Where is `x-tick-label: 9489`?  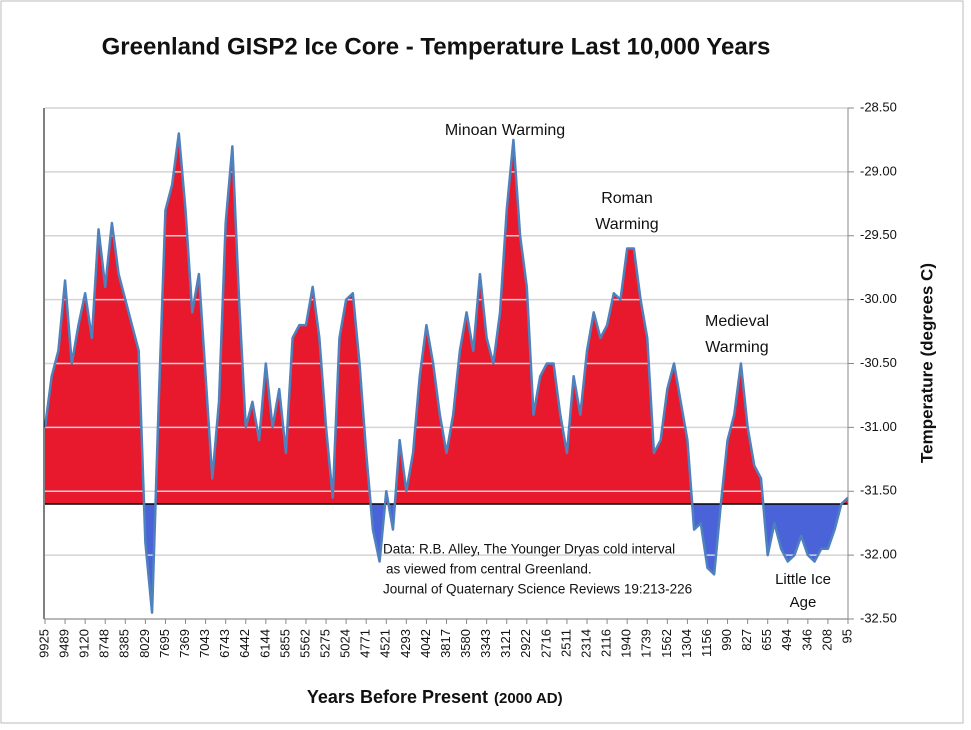
x-tick-label: 9489 is located at coordinates (64, 643).